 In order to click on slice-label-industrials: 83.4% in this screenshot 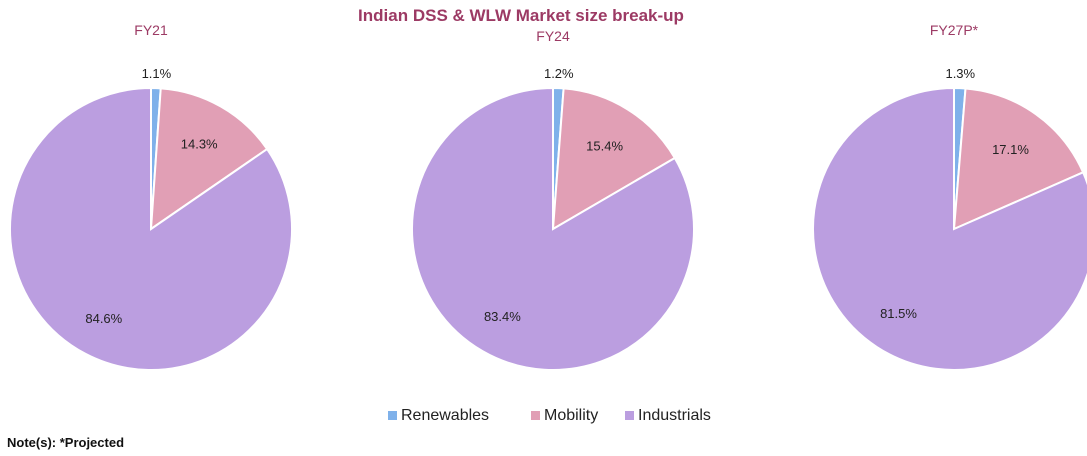, I will do `click(502, 316)`.